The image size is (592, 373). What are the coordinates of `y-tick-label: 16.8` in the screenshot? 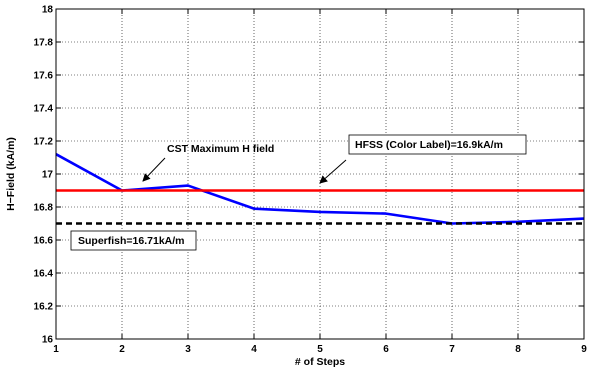 It's located at (44, 208).